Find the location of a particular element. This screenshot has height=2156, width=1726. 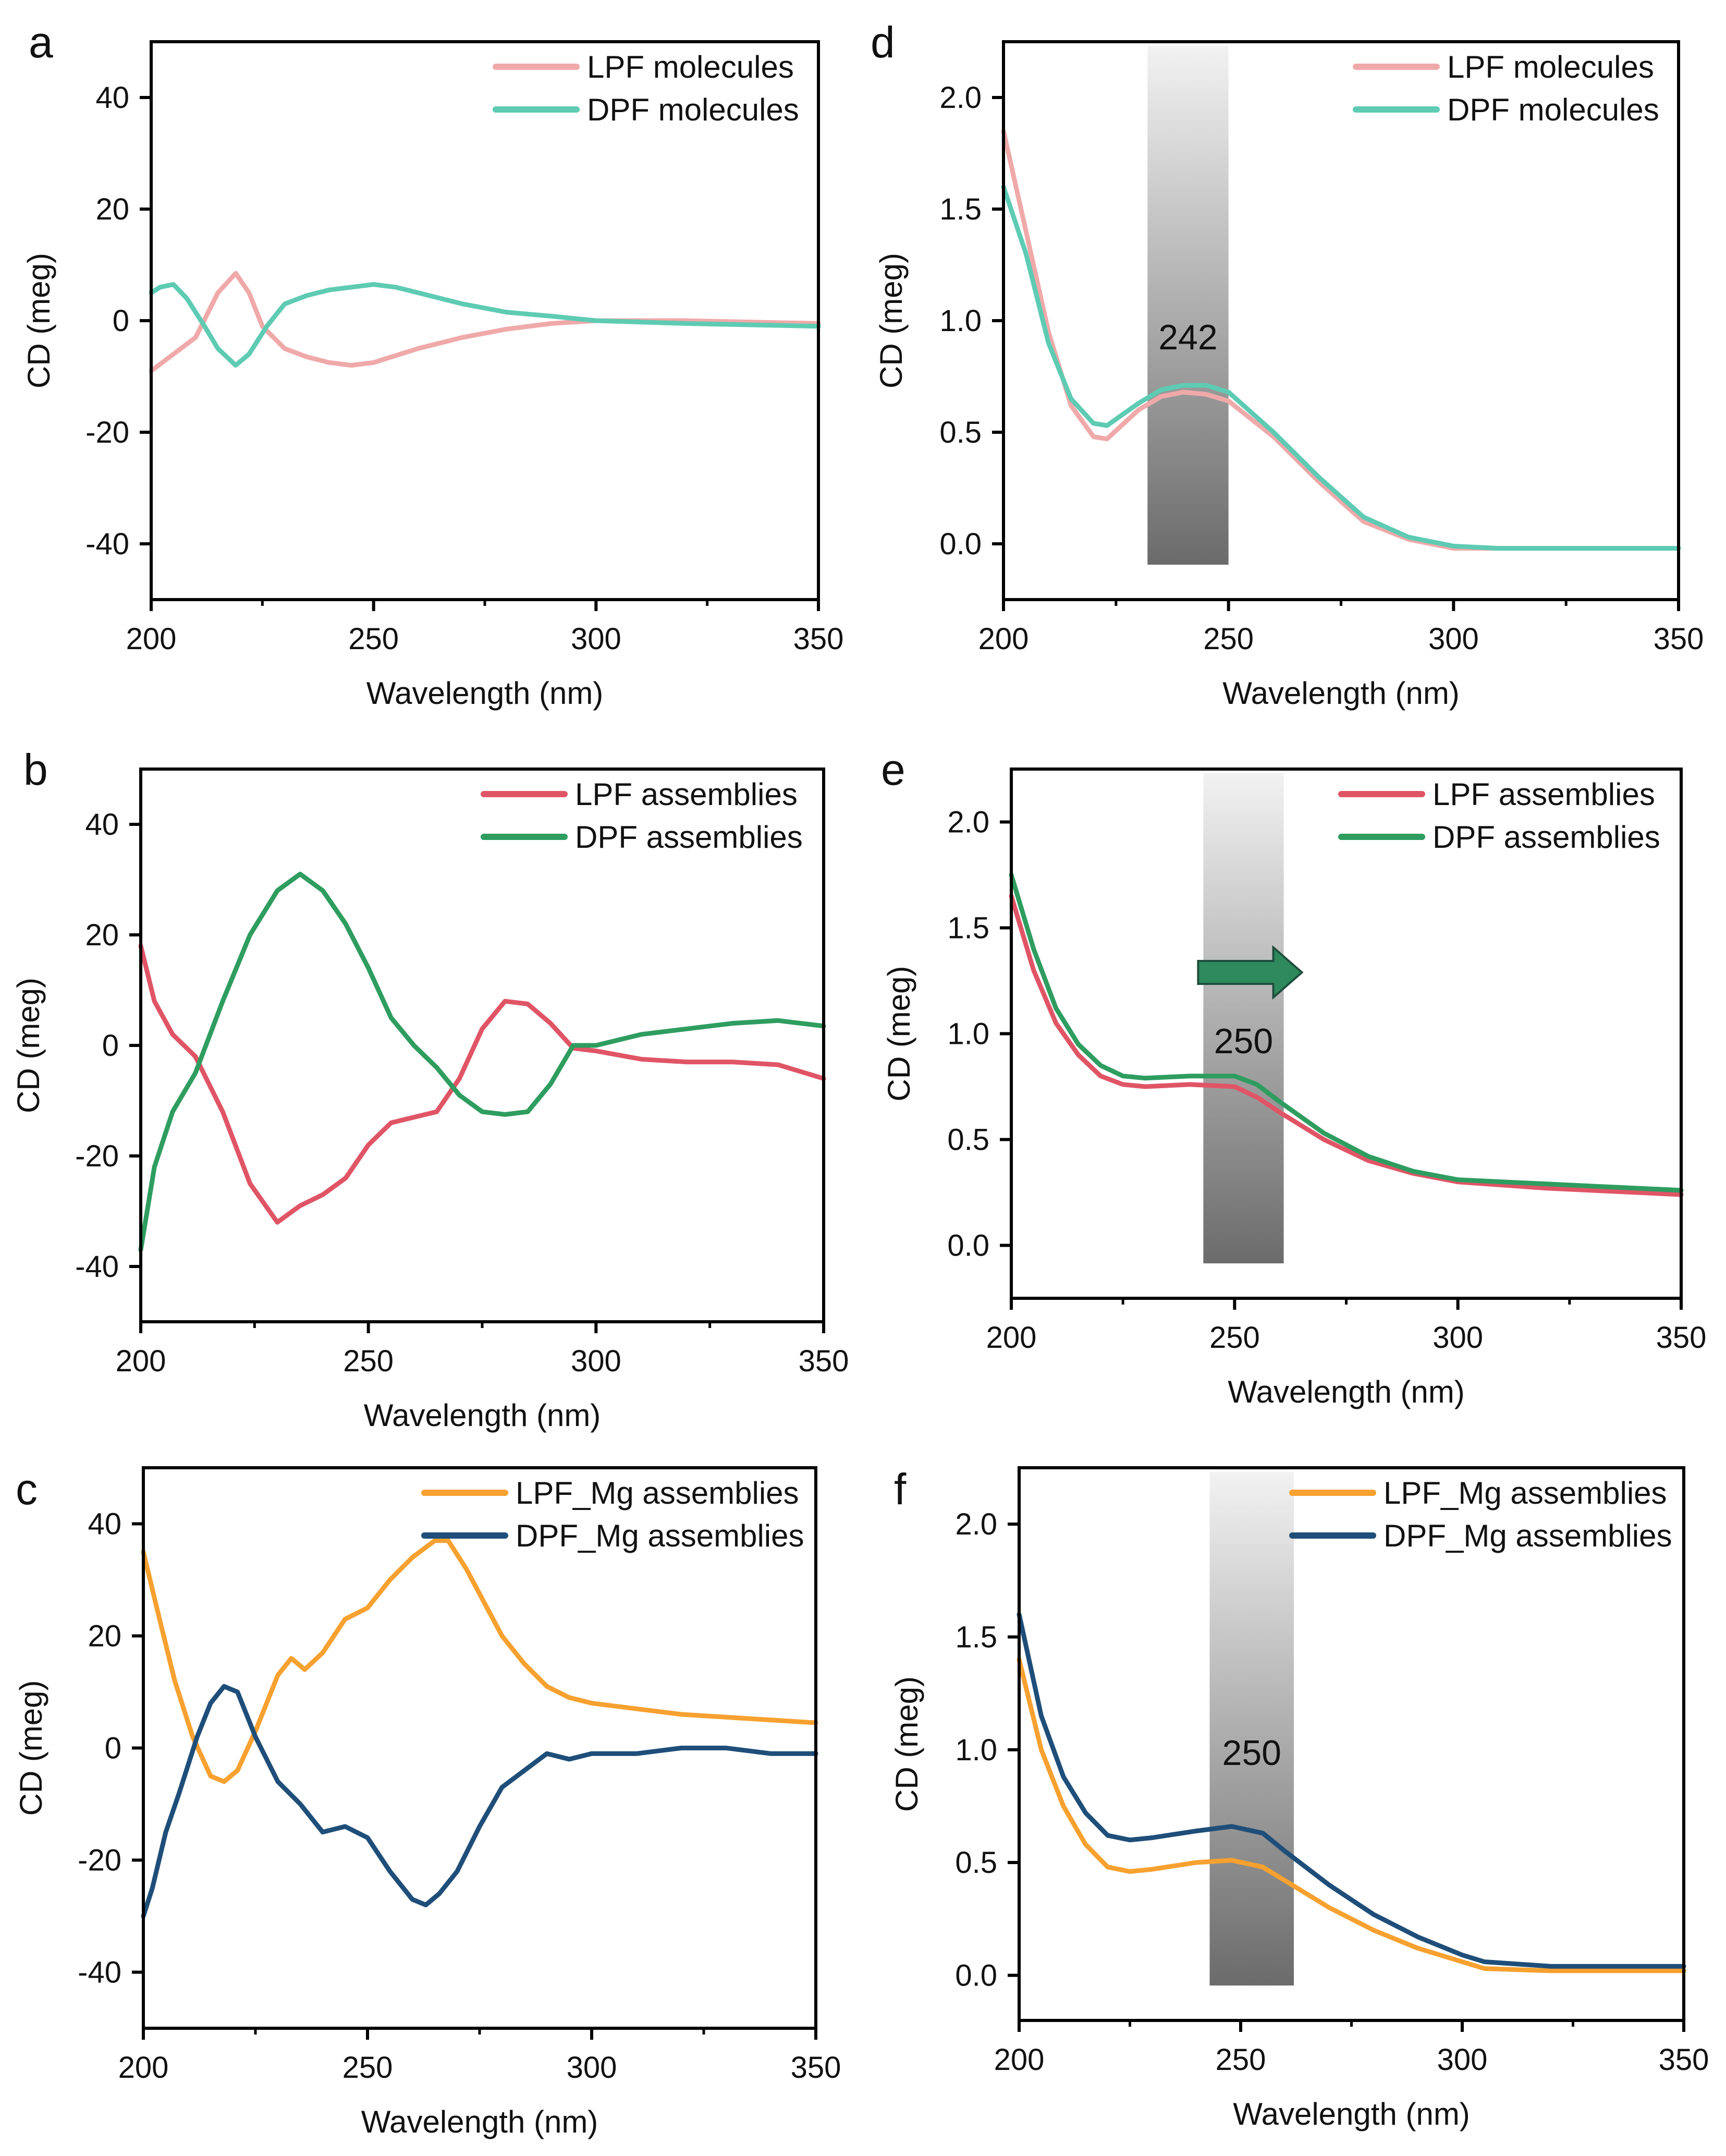

panel-letter: d is located at coordinates (883, 42).